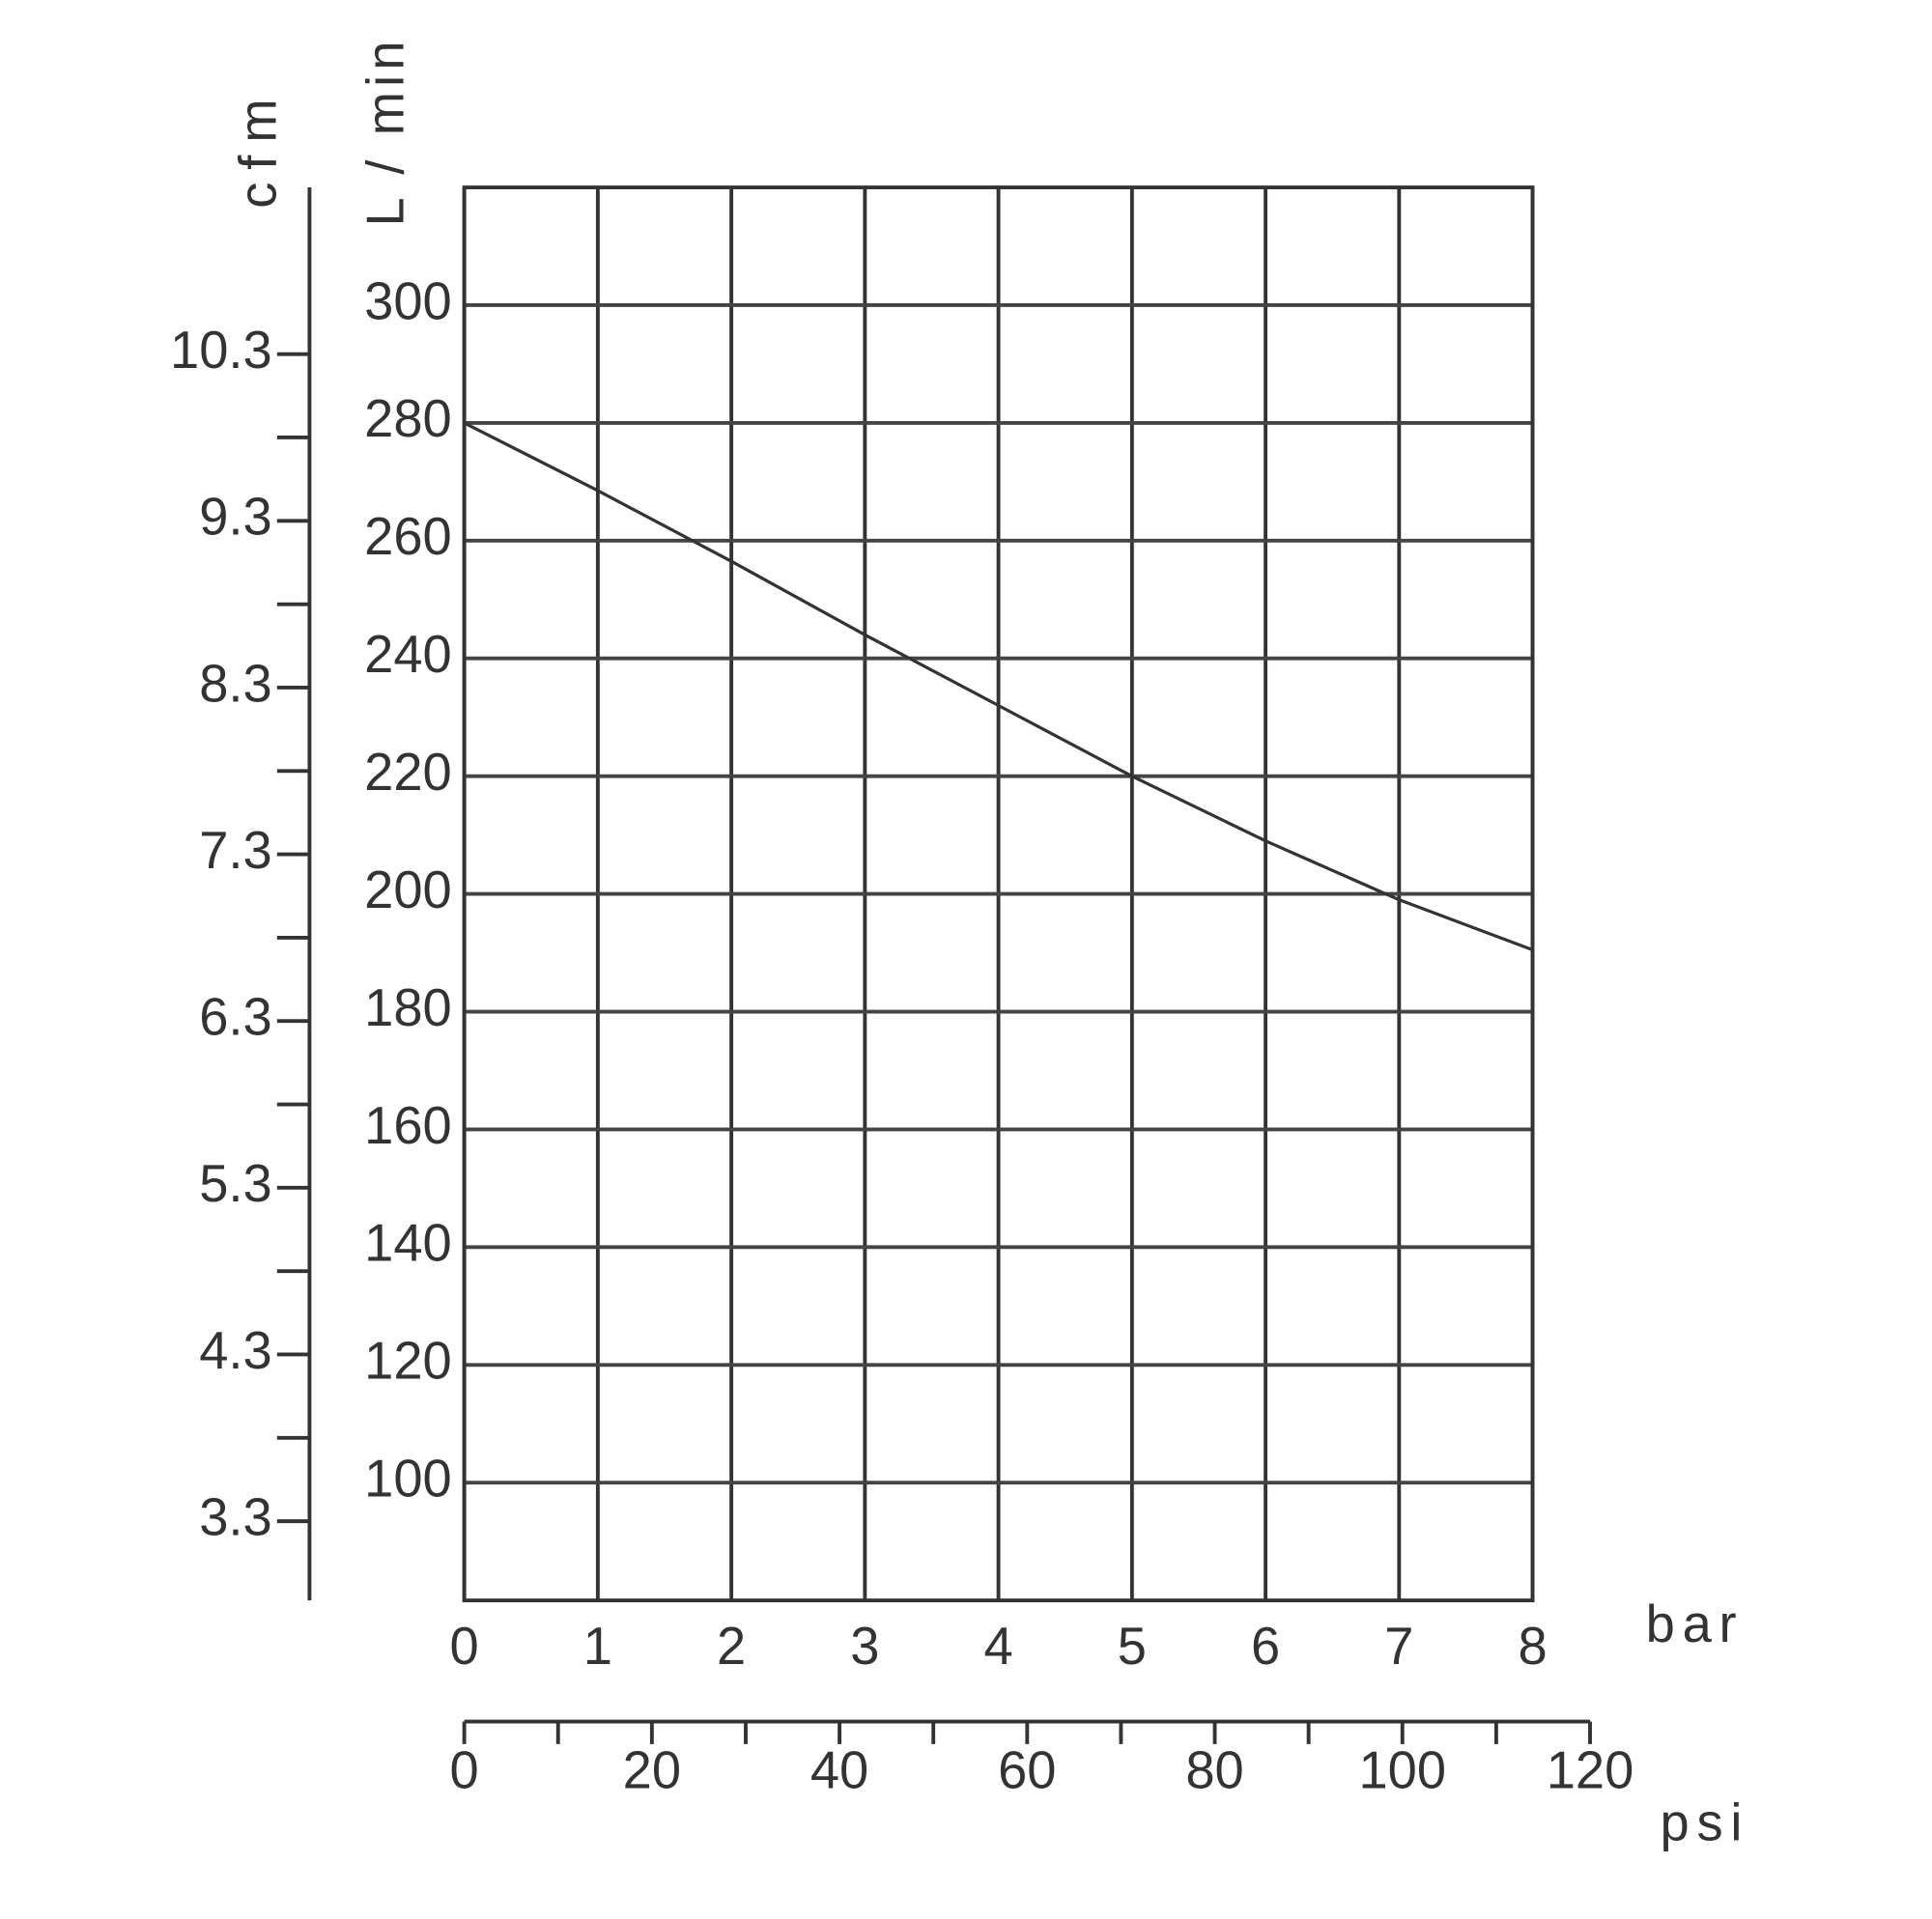  I want to click on x-tick-label: 7, so click(1398, 1646).